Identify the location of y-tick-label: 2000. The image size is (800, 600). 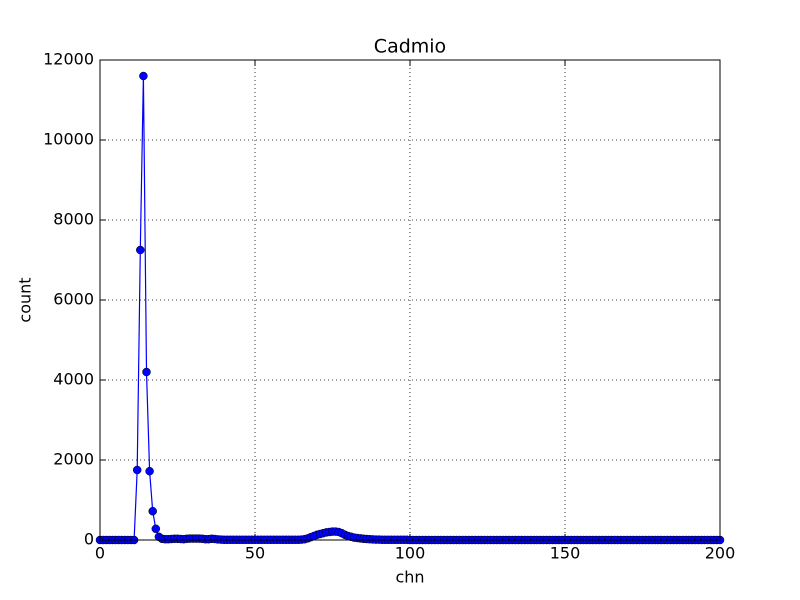
(73, 459).